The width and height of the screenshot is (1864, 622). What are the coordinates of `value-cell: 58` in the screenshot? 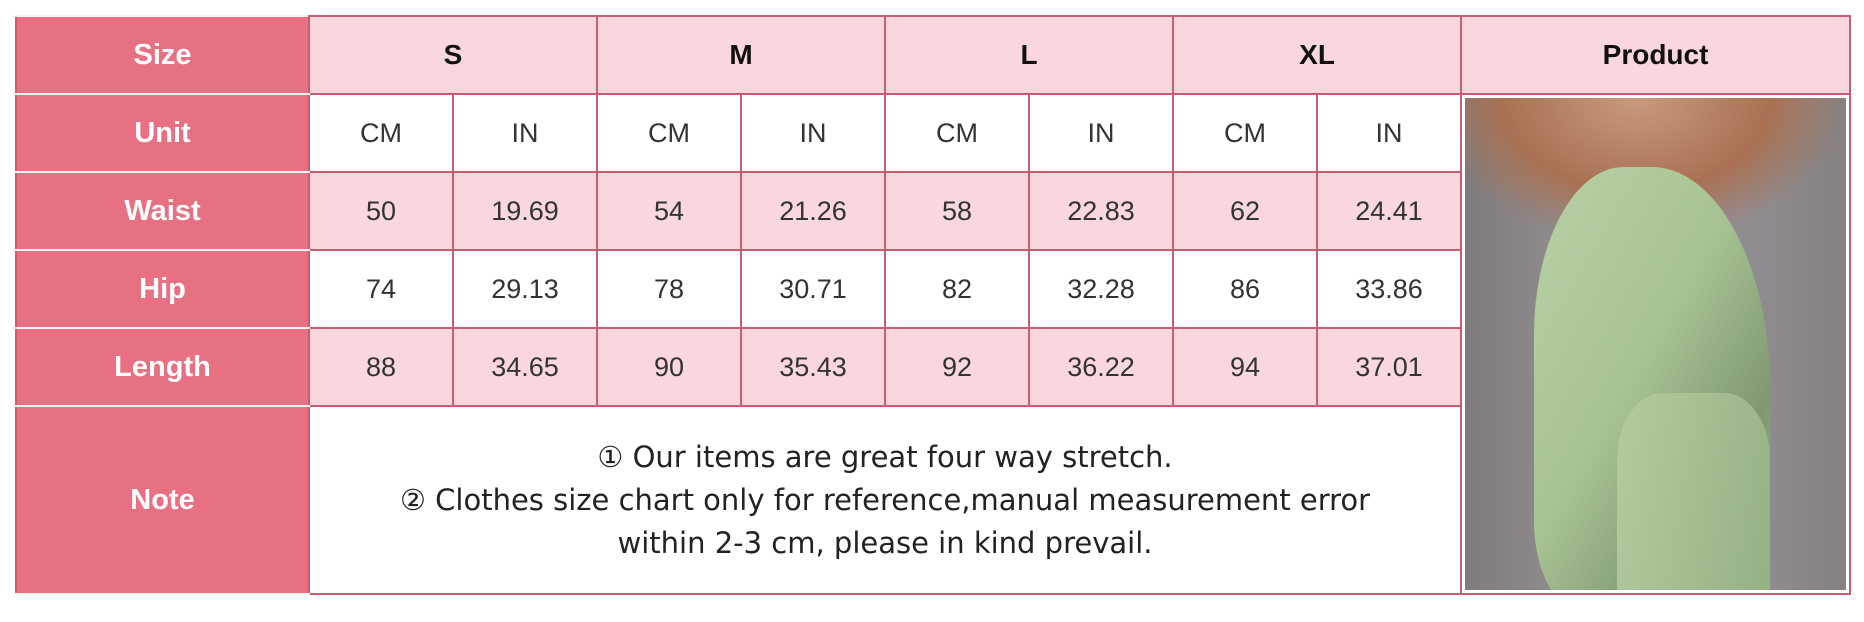 It's located at (957, 211).